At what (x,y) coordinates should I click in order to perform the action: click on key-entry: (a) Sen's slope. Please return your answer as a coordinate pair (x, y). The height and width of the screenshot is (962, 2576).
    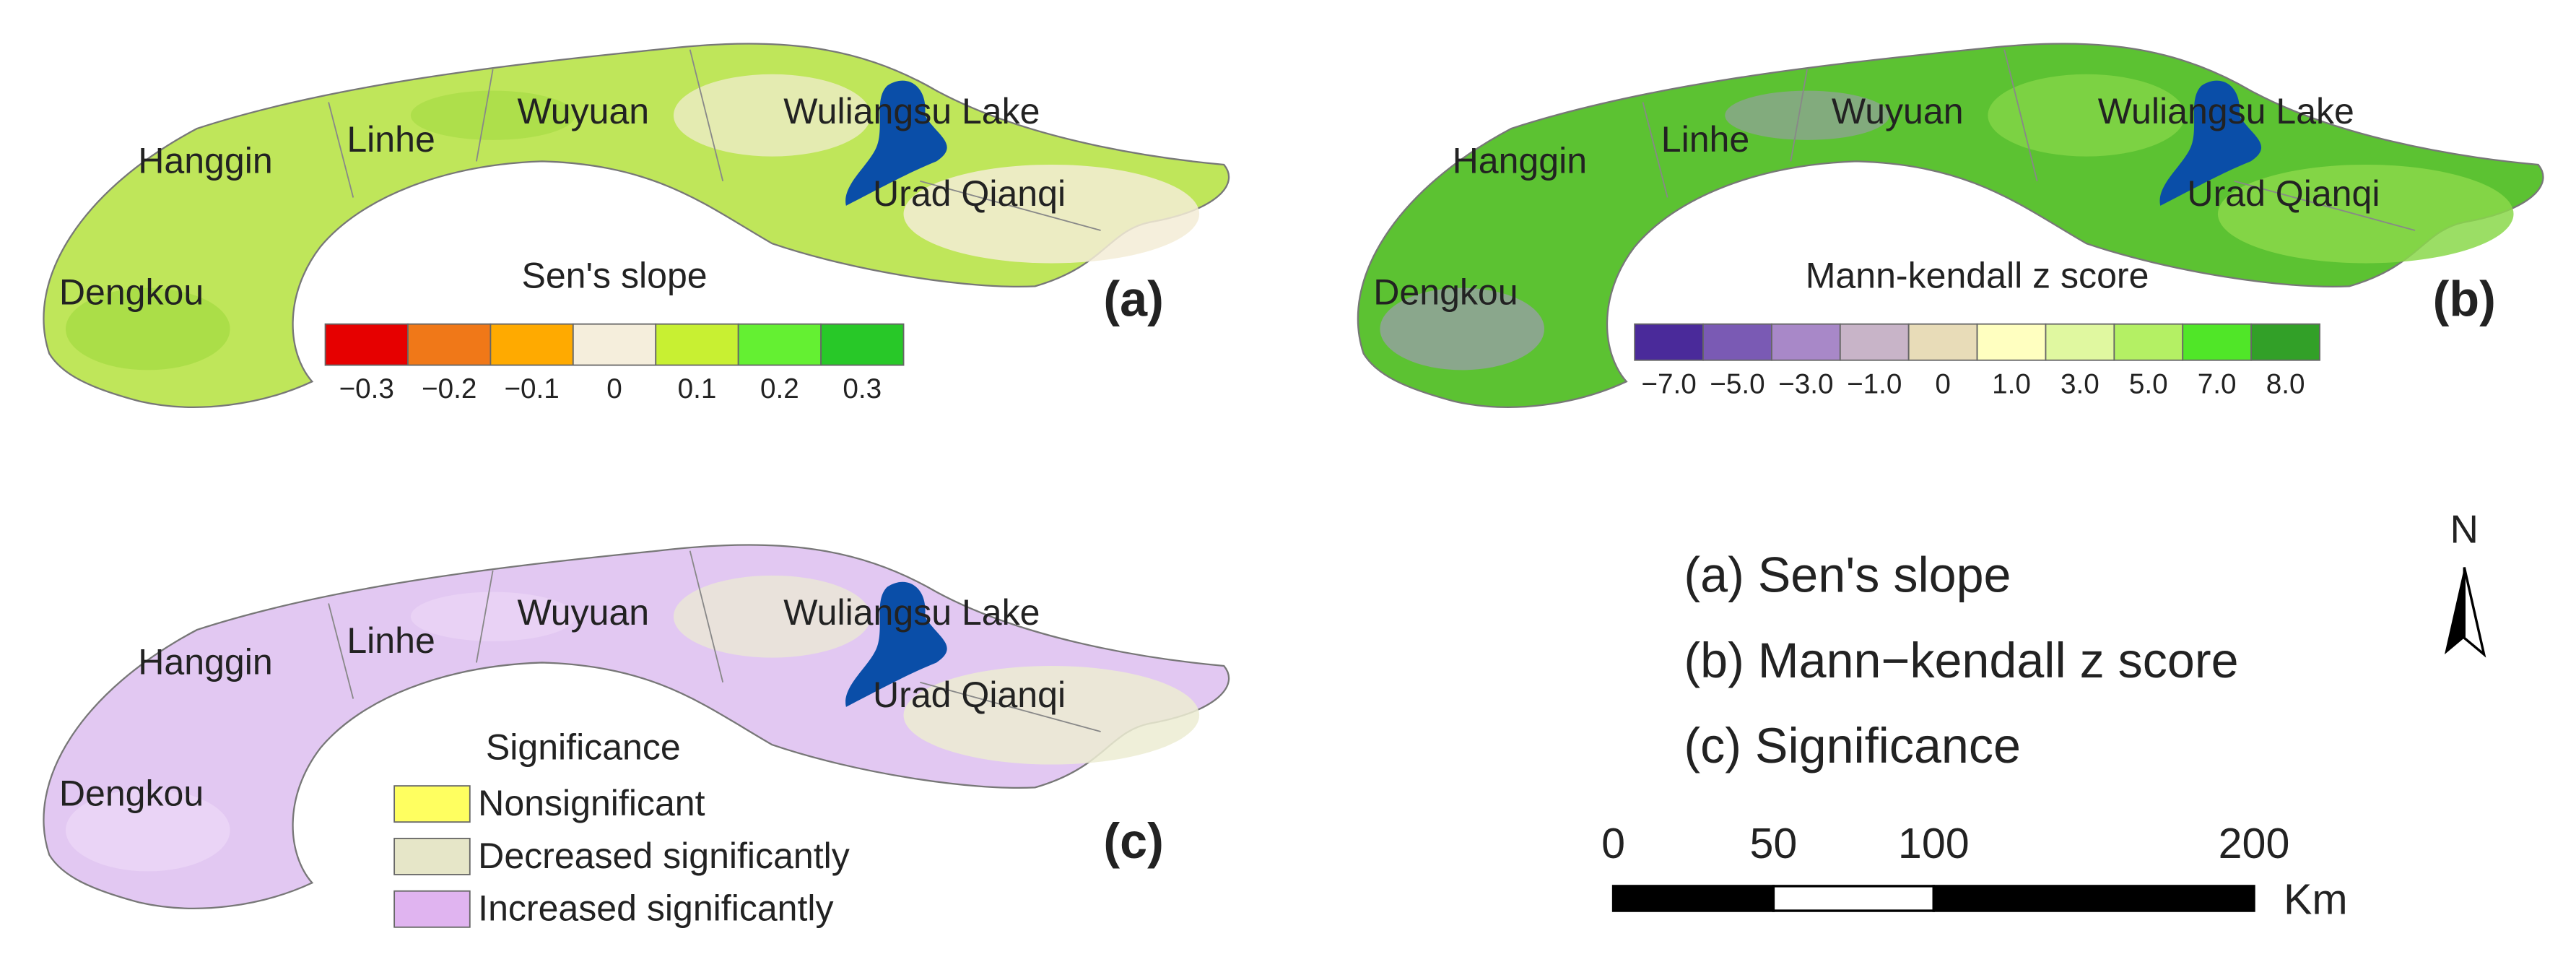
    Looking at the image, I should click on (1847, 575).